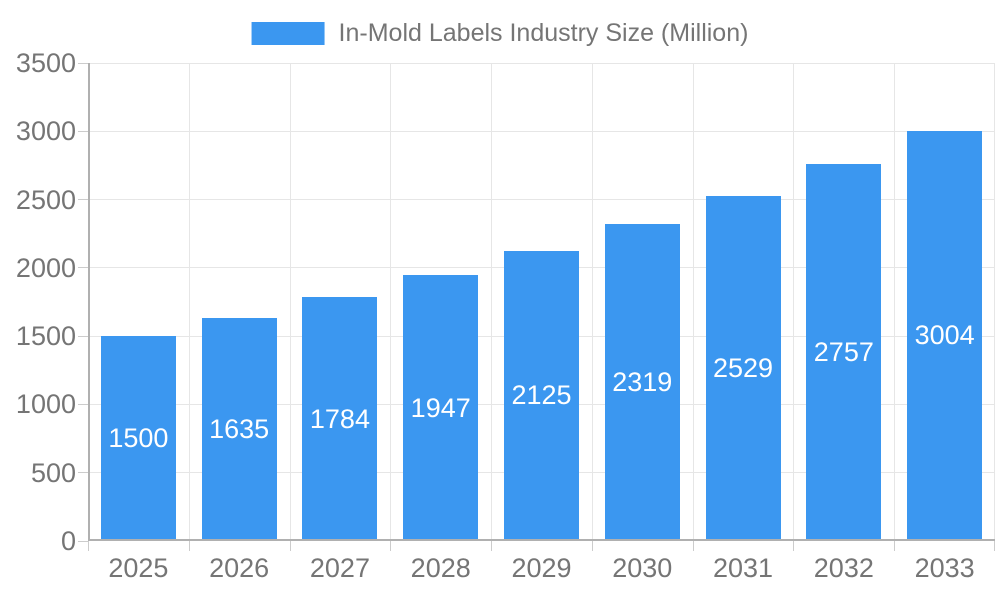 This screenshot has width=1000, height=600. I want to click on bar-value-label: 1784, so click(339, 418).